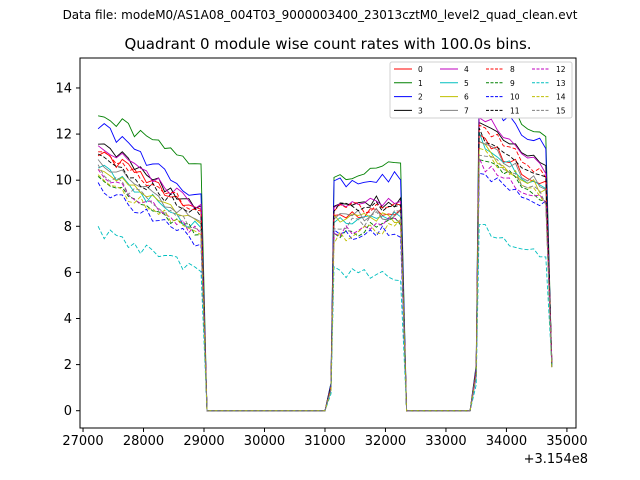  I want to click on legend-label-11: 11, so click(515, 110).